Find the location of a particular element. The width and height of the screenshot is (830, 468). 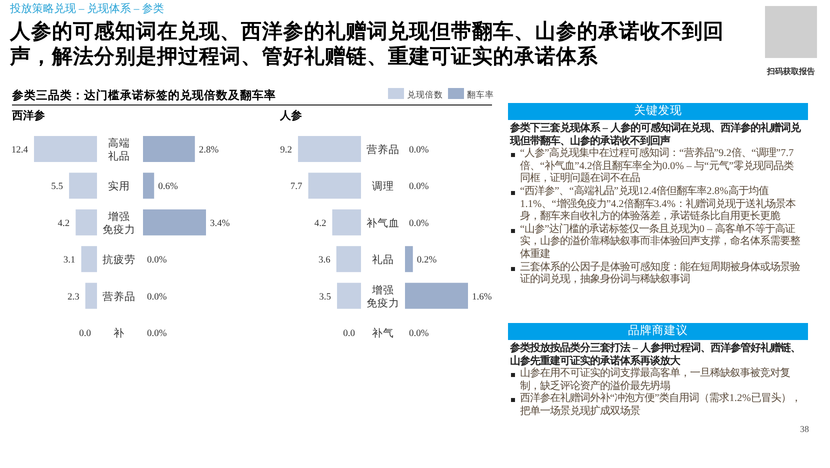

y-tick-label: 补气血 is located at coordinates (383, 223).